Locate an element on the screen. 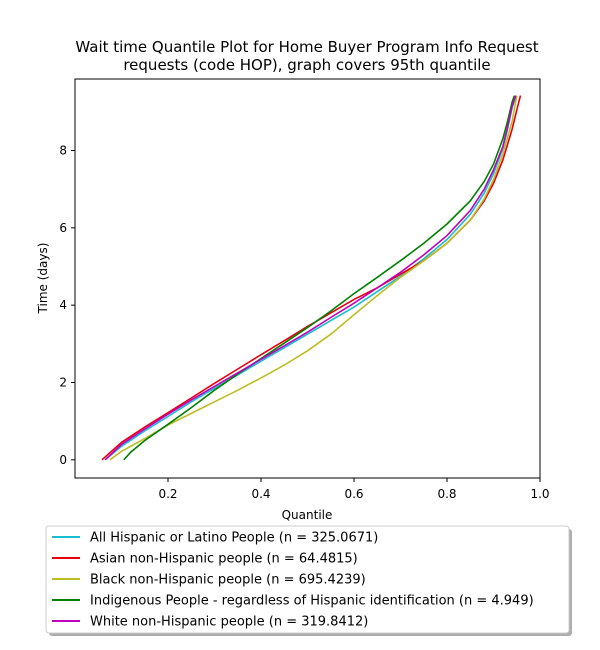 This screenshot has height=650, width=600. y-tick-label: 8 is located at coordinates (63, 151).